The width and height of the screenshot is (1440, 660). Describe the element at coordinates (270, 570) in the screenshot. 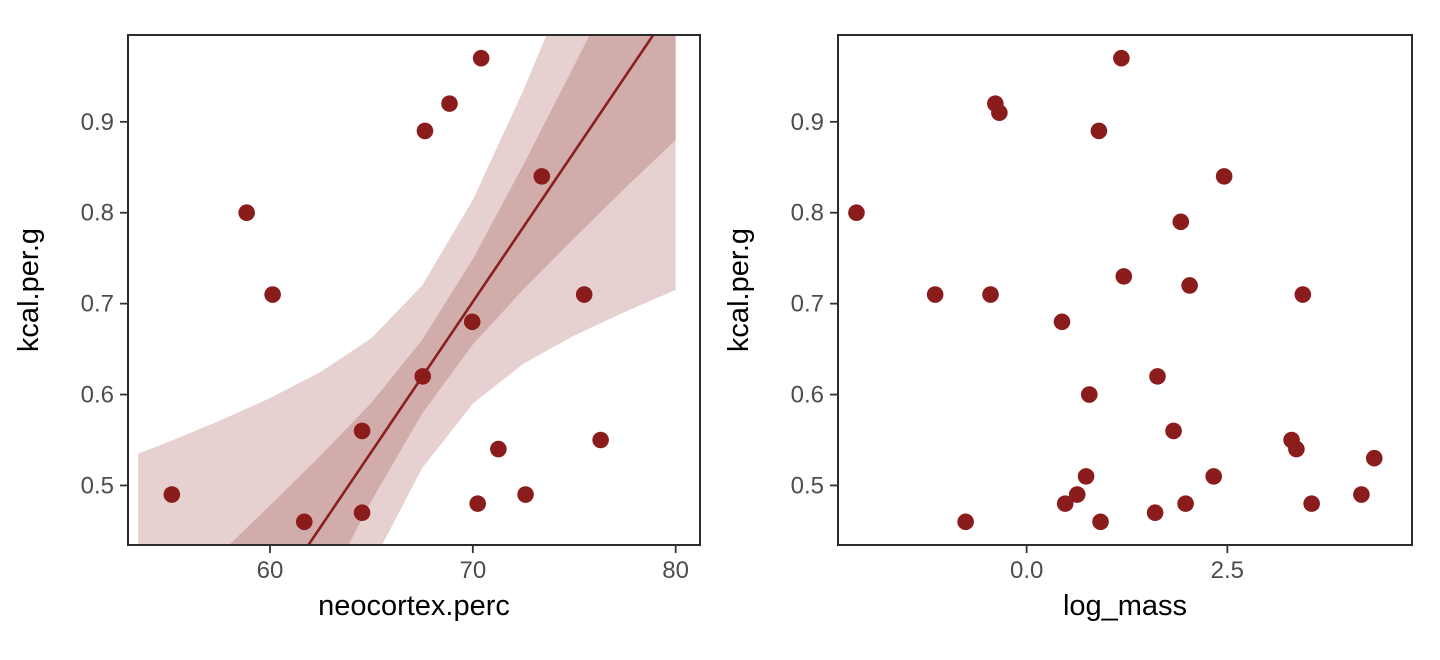

I see `x-tick-label: 60` at that location.